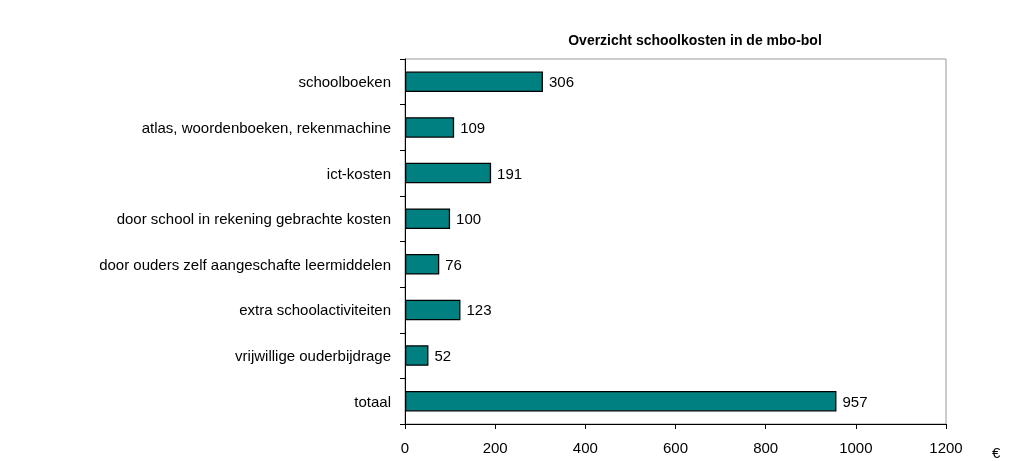 The height and width of the screenshot is (461, 1012). What do you see at coordinates (585, 447) in the screenshot?
I see `x-tick-label: 400` at bounding box center [585, 447].